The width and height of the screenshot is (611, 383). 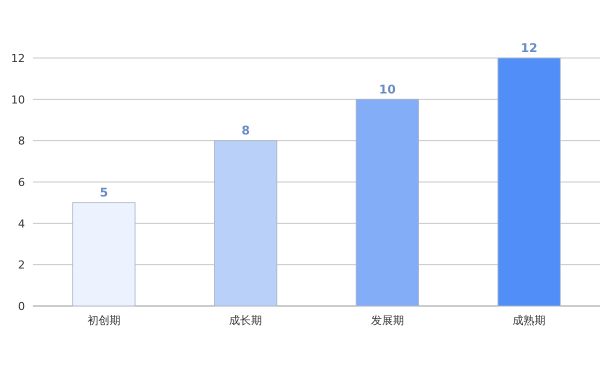 What do you see at coordinates (104, 193) in the screenshot?
I see `data-label: 5` at bounding box center [104, 193].